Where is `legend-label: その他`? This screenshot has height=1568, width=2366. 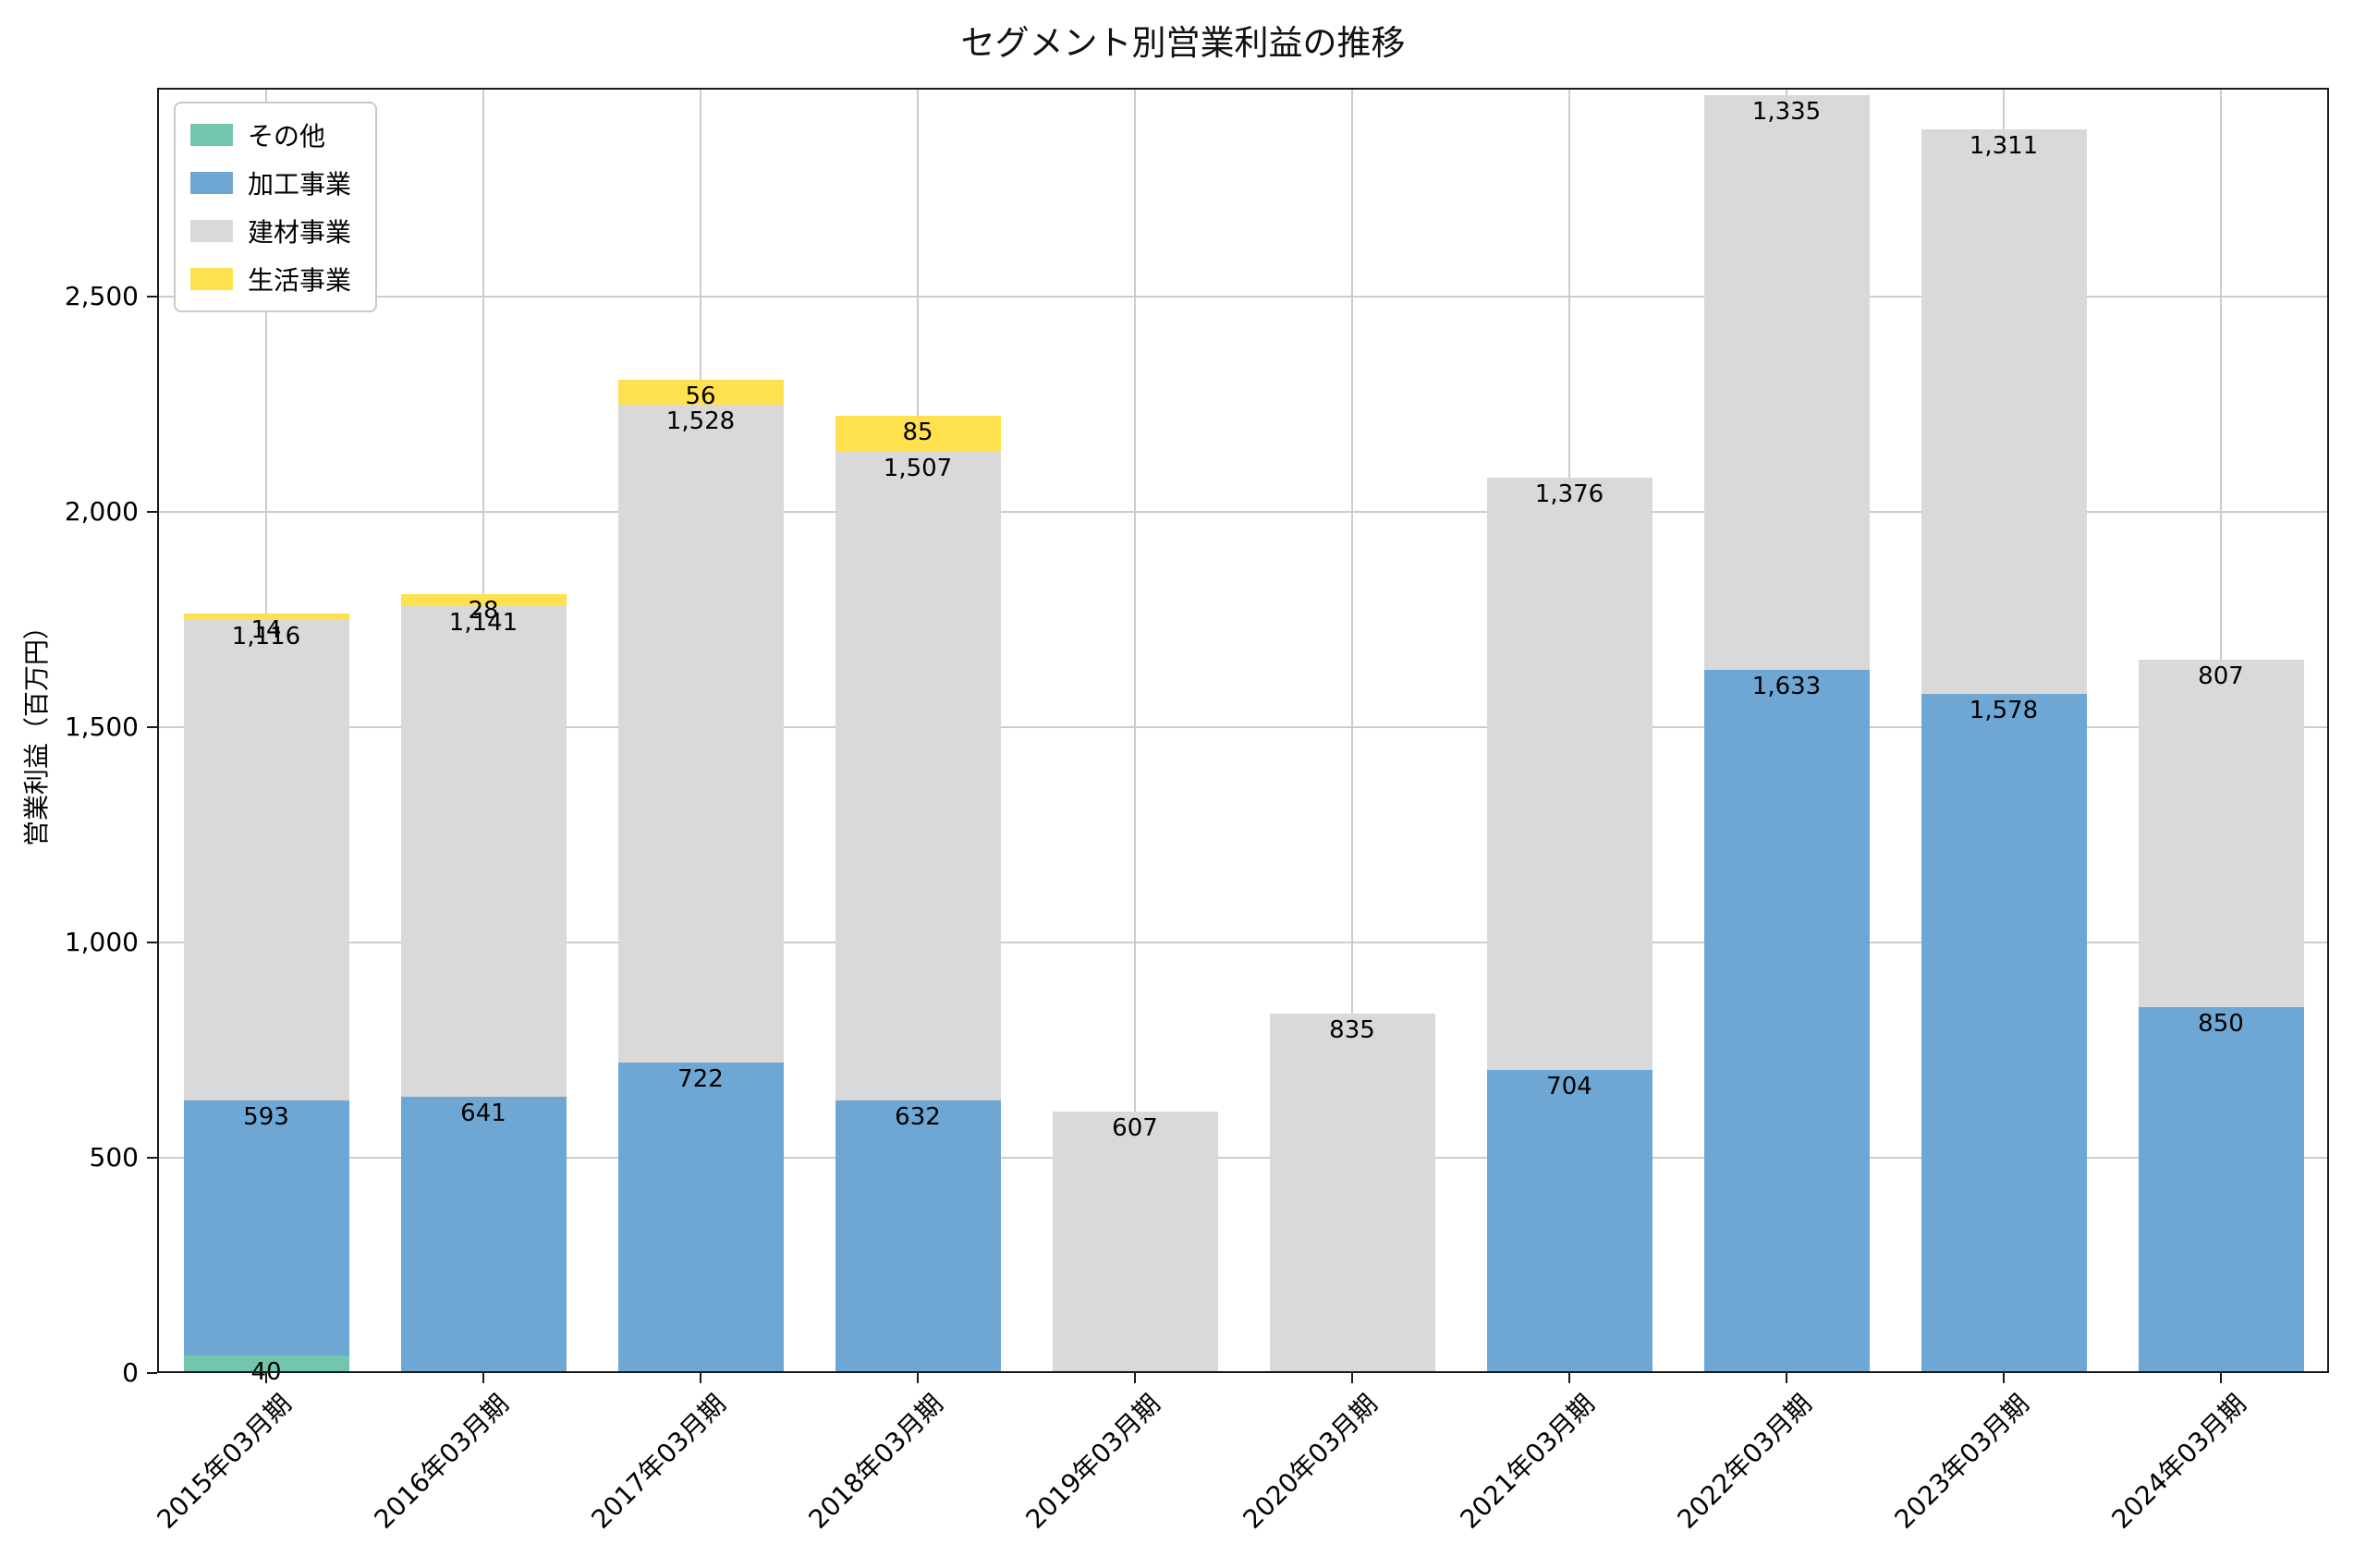 legend-label: その他 is located at coordinates (287, 136).